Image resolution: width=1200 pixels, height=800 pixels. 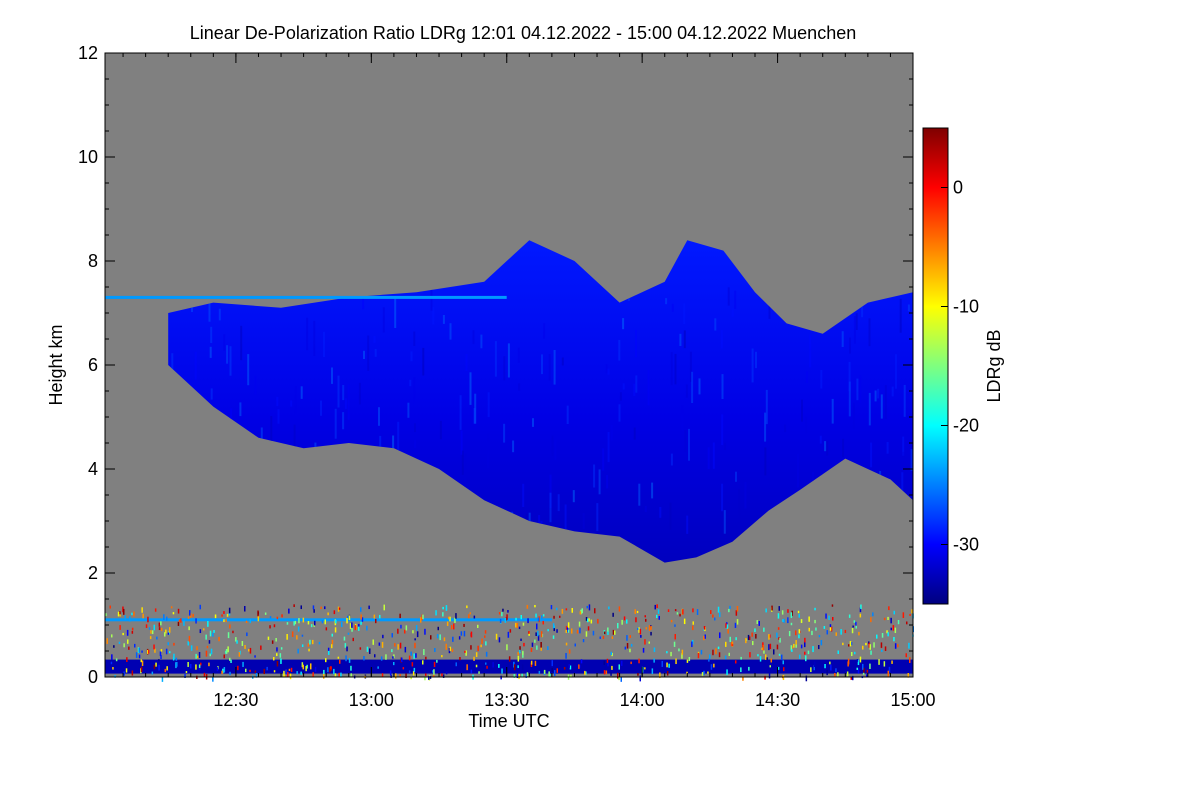 What do you see at coordinates (509, 666) in the screenshot?
I see `thin-layer` at bounding box center [509, 666].